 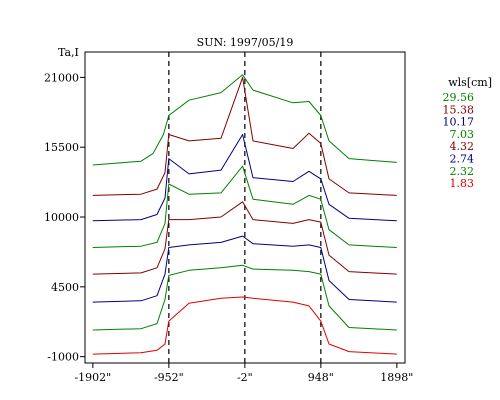 I want to click on legend-entry-5: 2.74, so click(x=462, y=159).